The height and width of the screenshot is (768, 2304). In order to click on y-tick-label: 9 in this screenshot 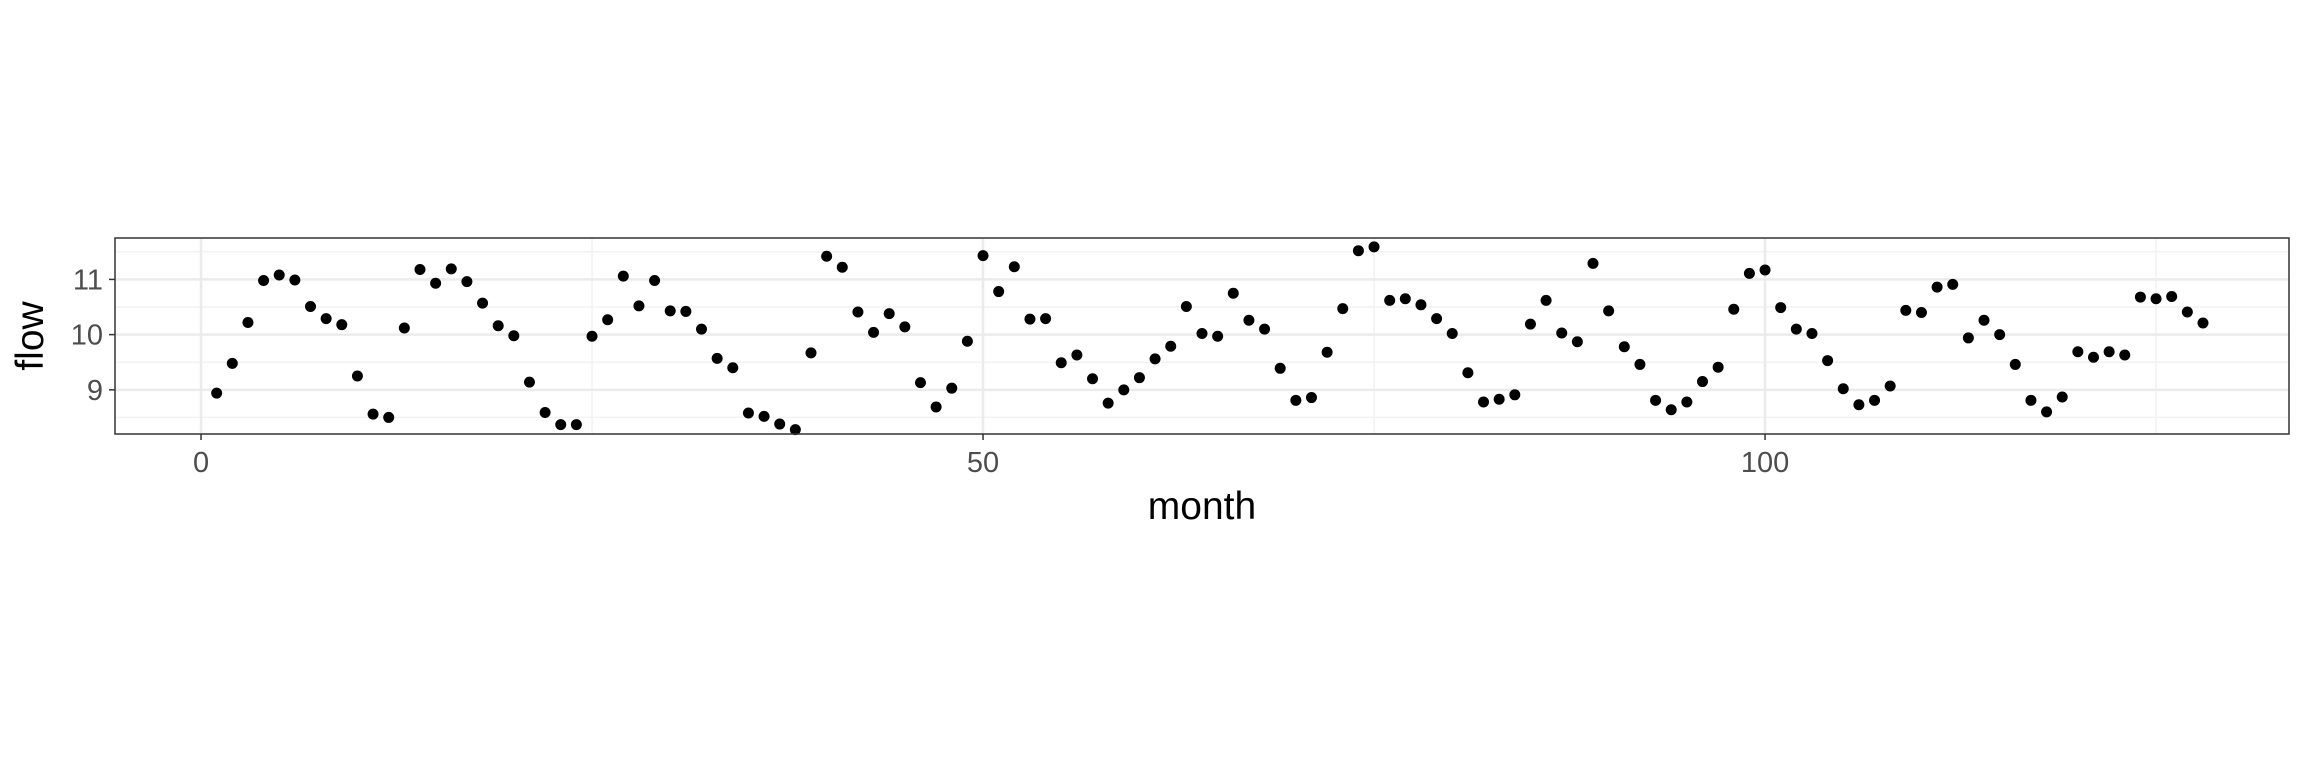, I will do `click(95, 391)`.